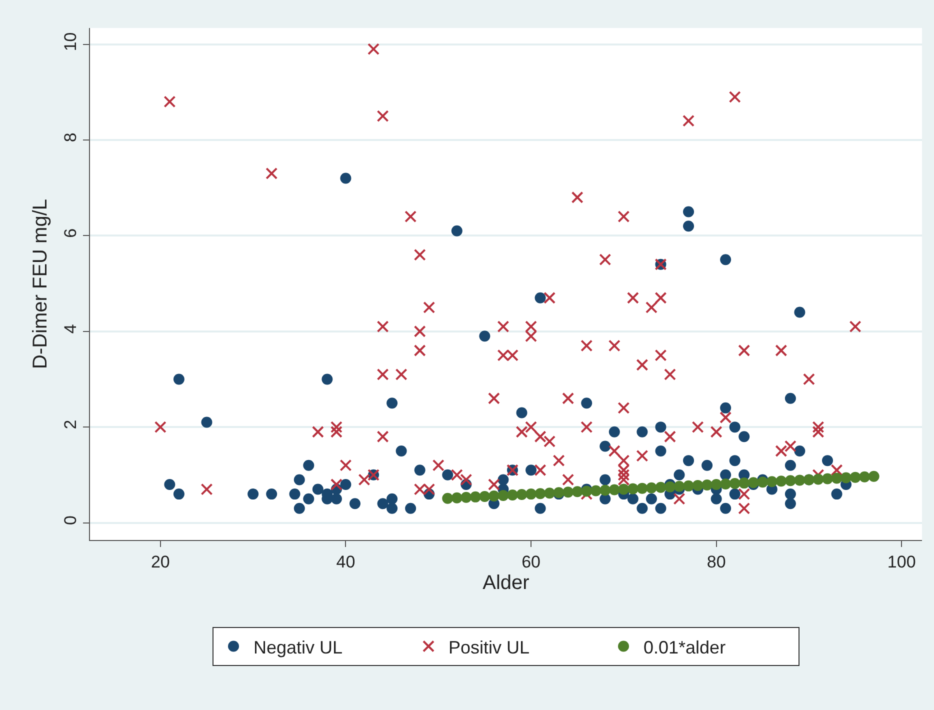  What do you see at coordinates (70, 137) in the screenshot?
I see `y-tick-label: 8` at bounding box center [70, 137].